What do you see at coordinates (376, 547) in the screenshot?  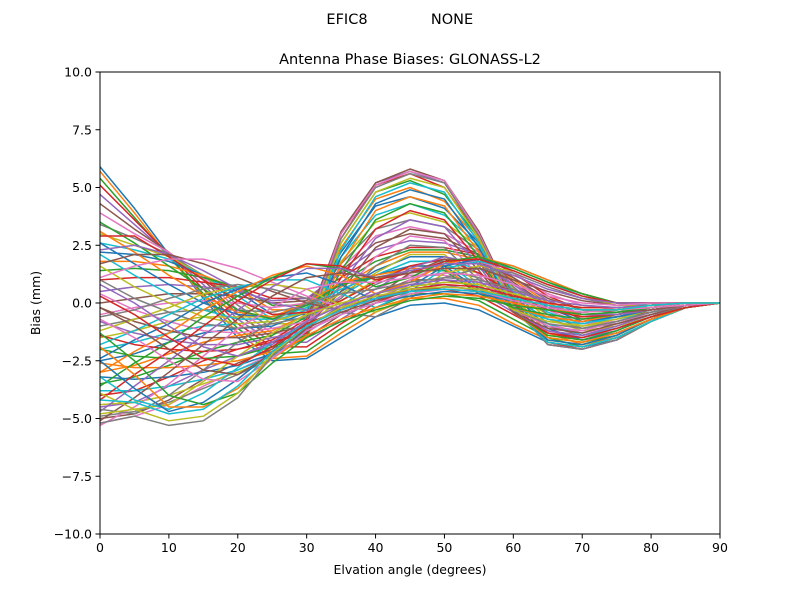 I see `x-tick-label: 40` at bounding box center [376, 547].